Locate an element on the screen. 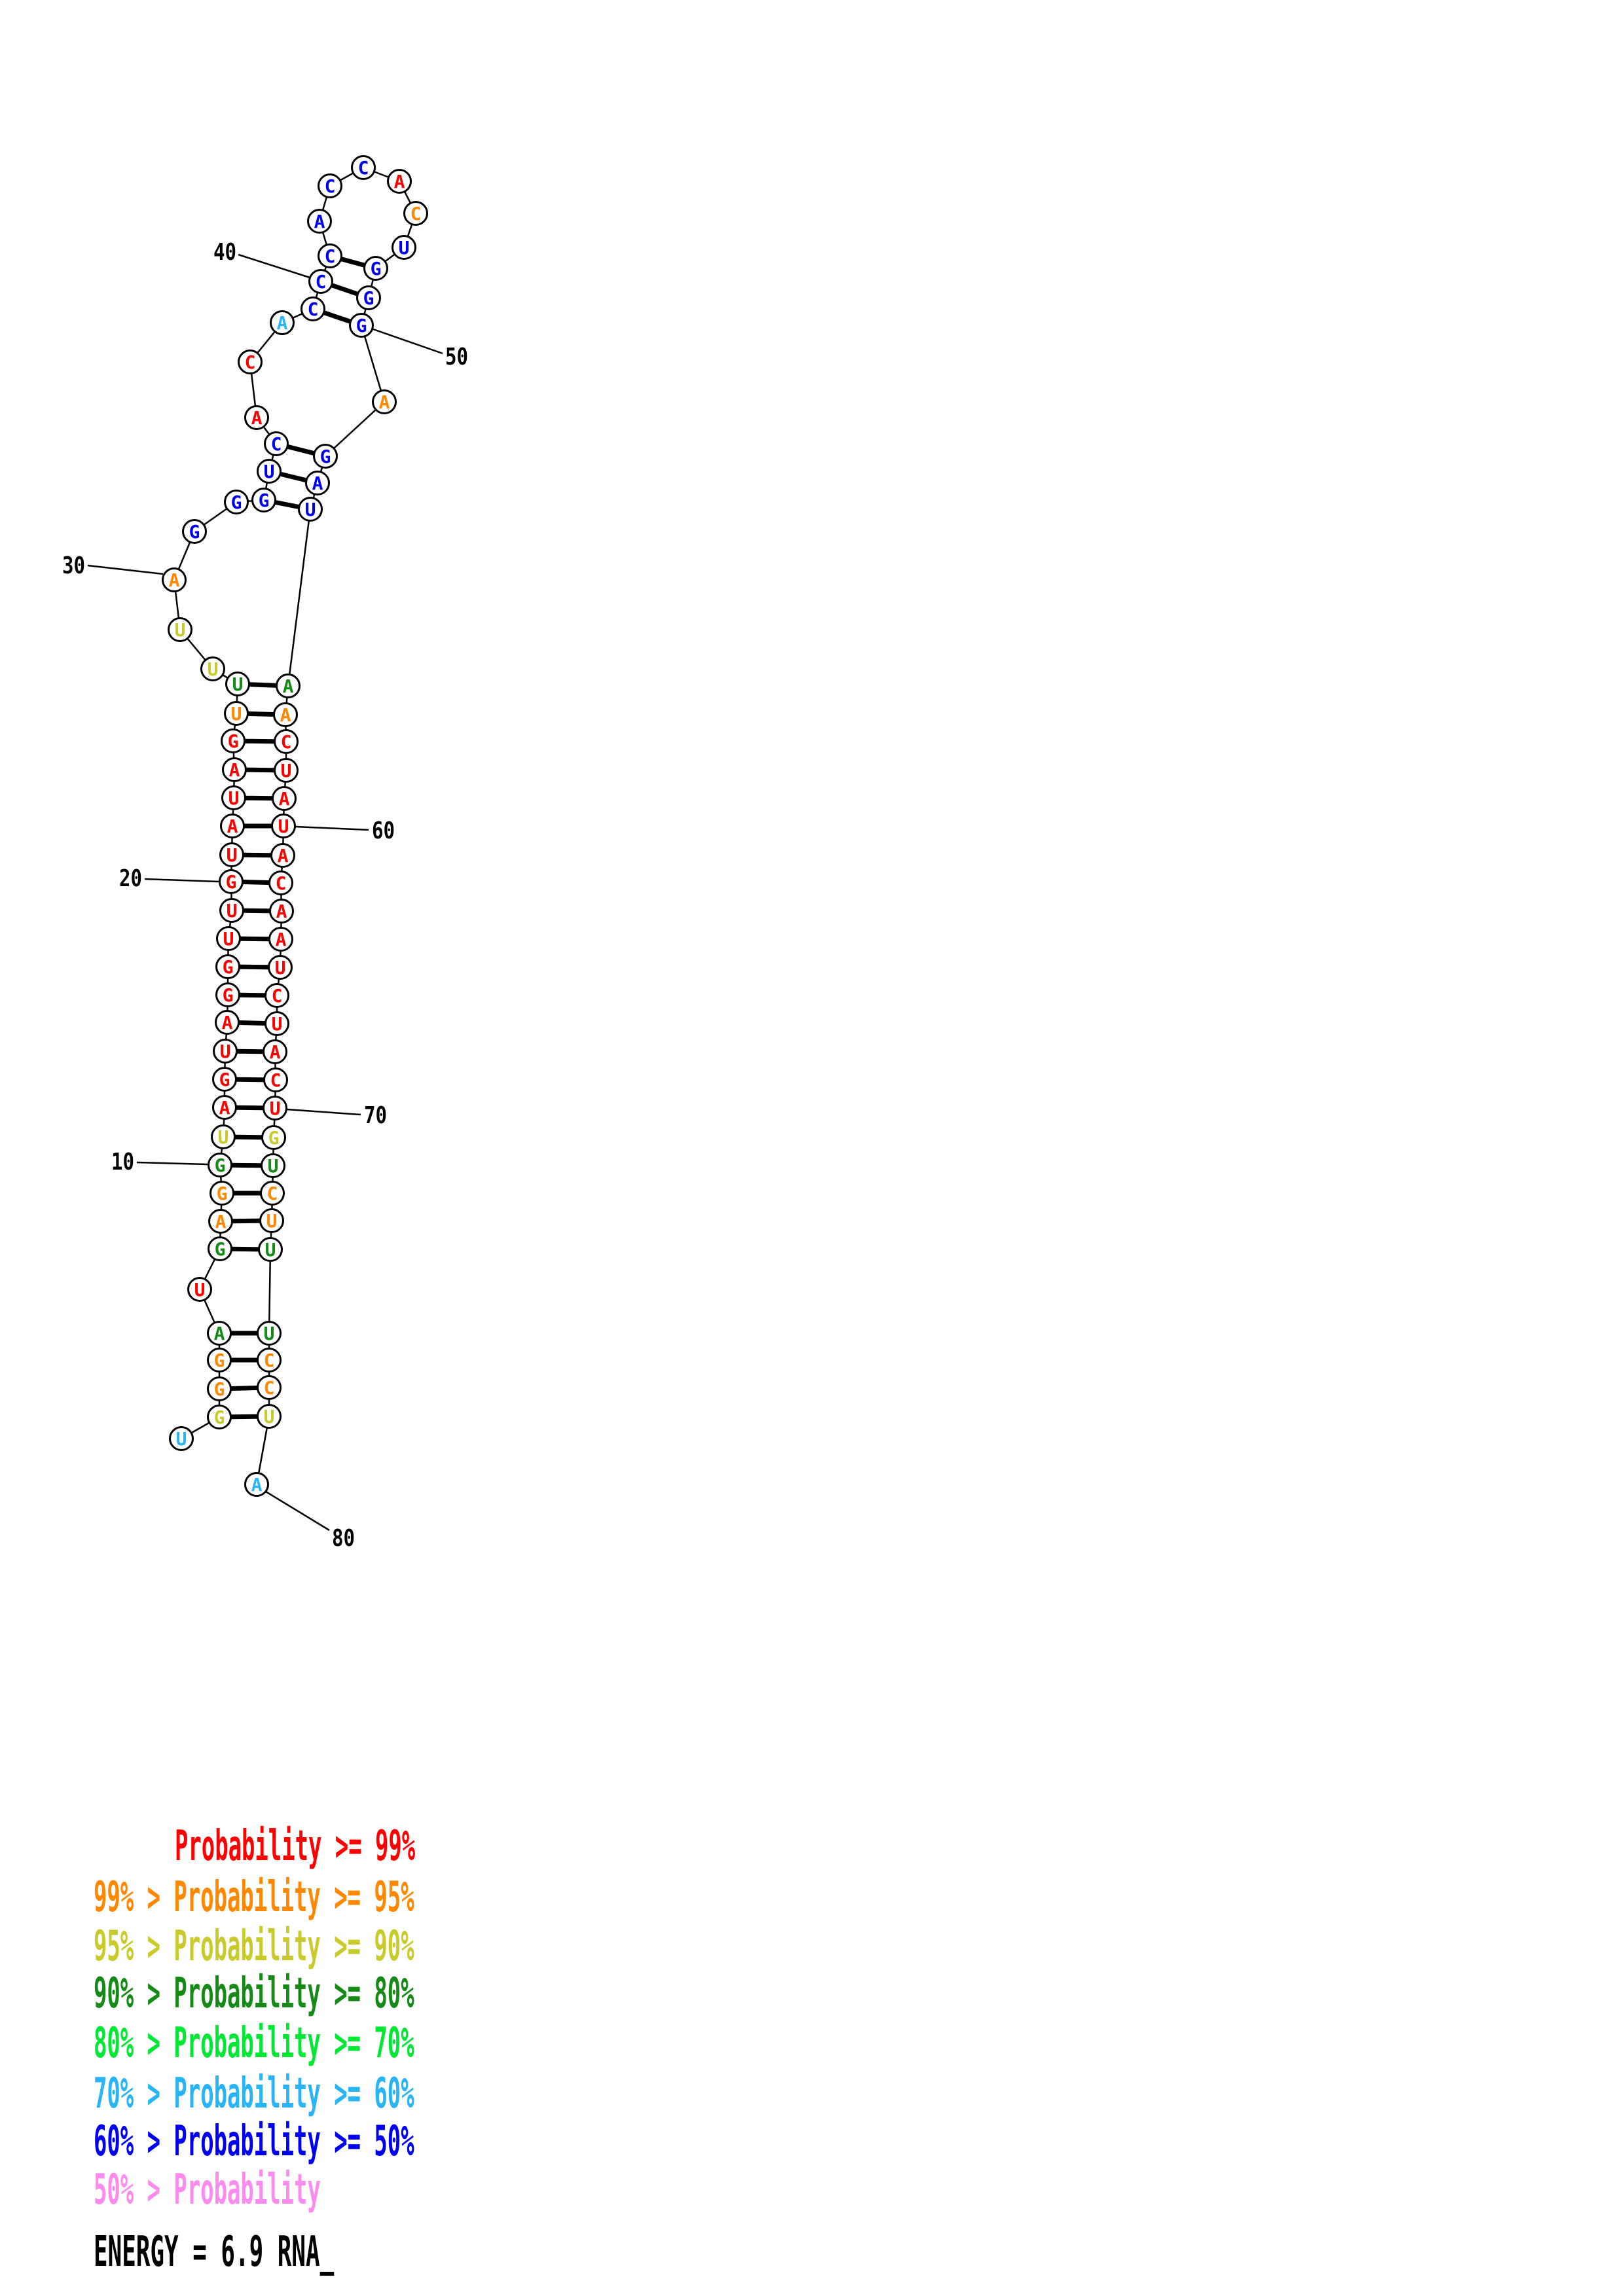 The height and width of the screenshot is (2296, 1623). legend-row: 80% > Probability >= 70% is located at coordinates (254, 2043).